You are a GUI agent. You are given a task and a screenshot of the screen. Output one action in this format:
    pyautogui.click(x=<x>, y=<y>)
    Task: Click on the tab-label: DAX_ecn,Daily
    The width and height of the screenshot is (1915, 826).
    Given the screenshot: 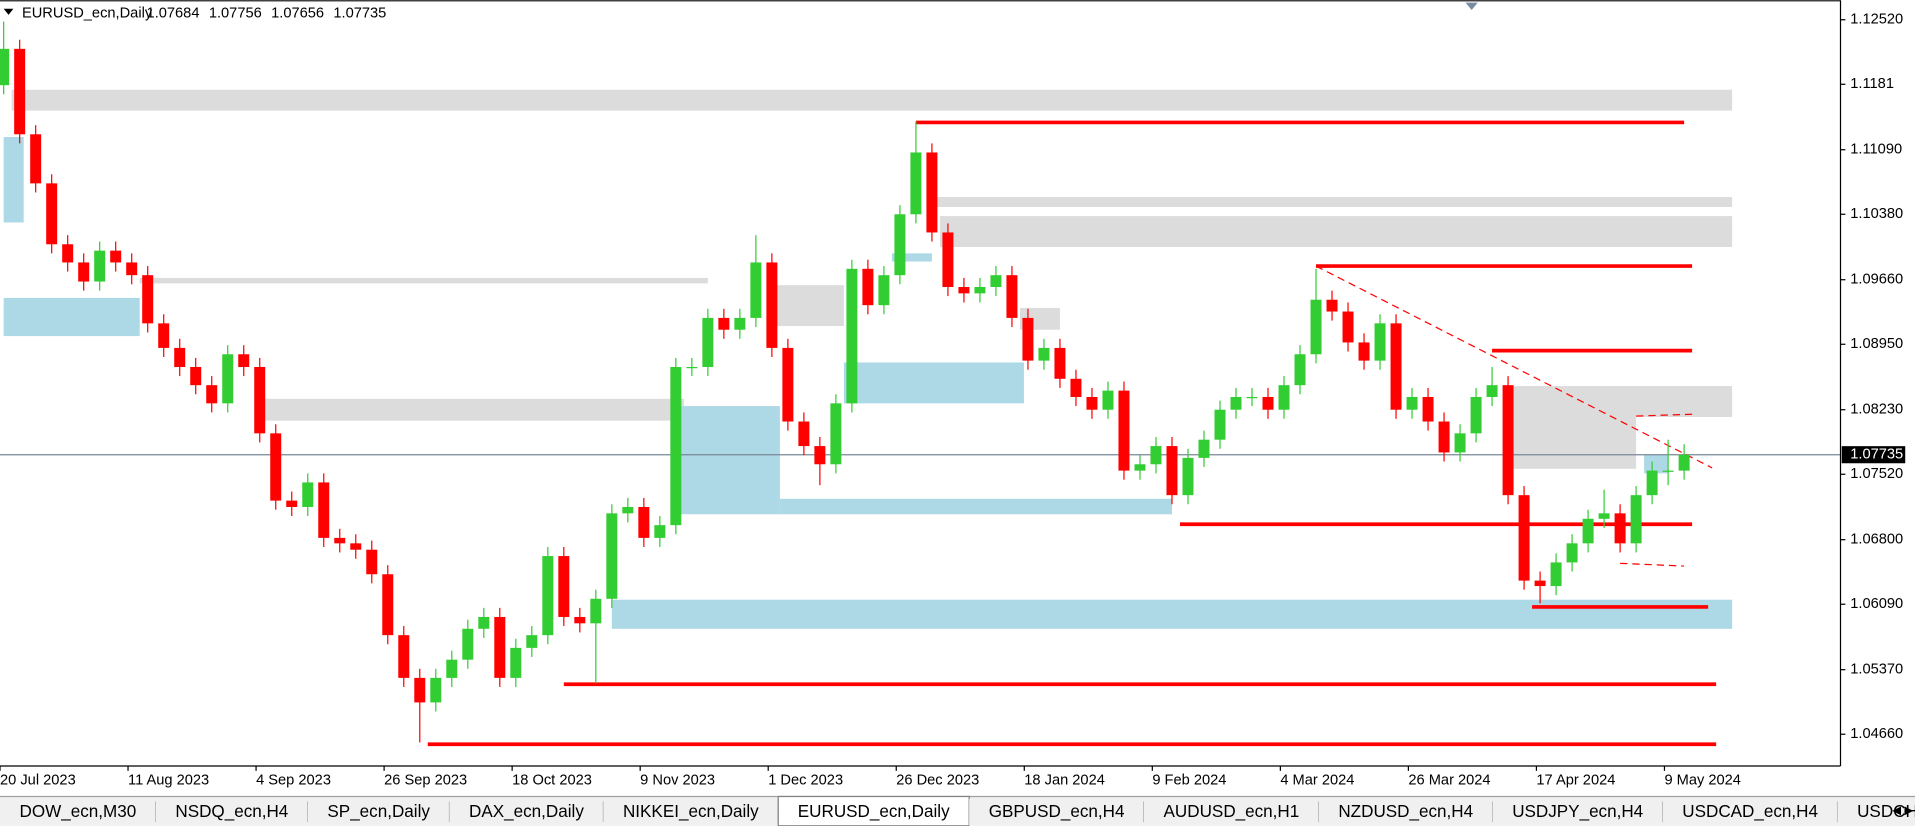 What is the action you would take?
    pyautogui.click(x=526, y=811)
    